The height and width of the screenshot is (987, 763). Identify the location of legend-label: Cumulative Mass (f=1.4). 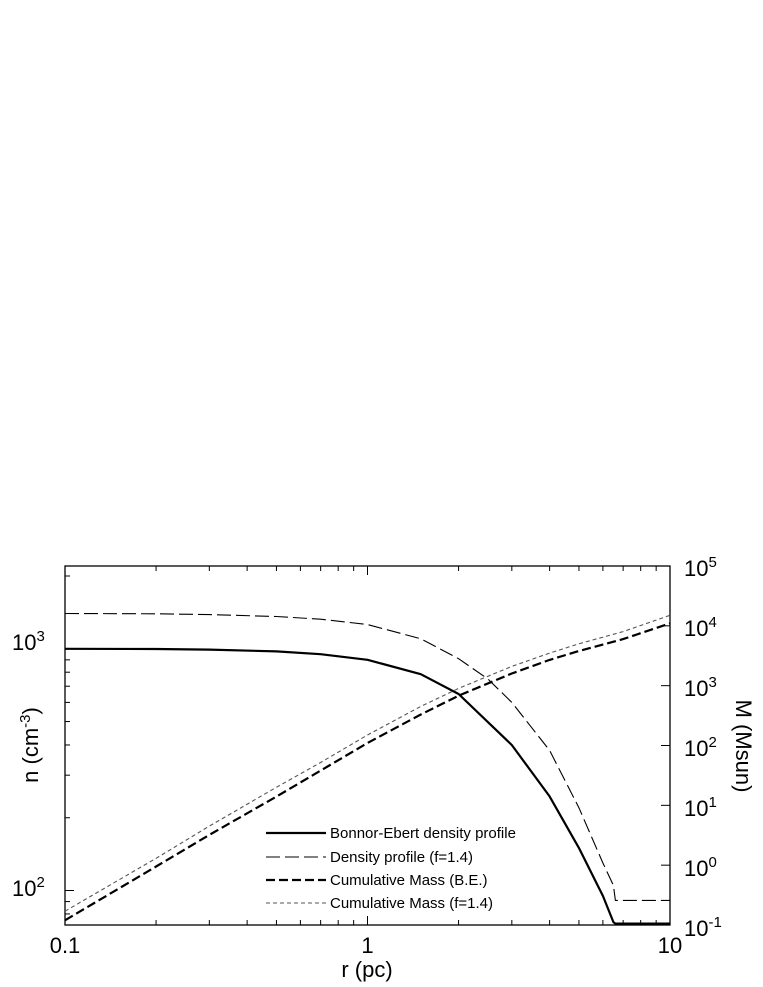
(411, 903).